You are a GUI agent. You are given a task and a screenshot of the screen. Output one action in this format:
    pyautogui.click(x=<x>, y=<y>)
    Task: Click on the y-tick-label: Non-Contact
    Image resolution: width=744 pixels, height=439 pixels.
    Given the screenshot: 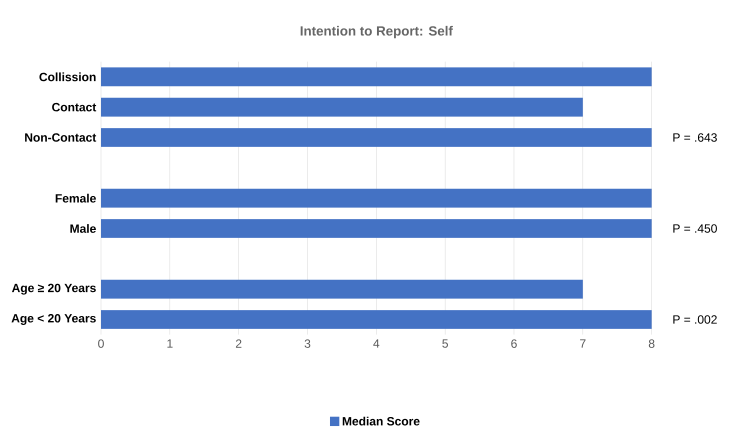 What is the action you would take?
    pyautogui.click(x=60, y=137)
    